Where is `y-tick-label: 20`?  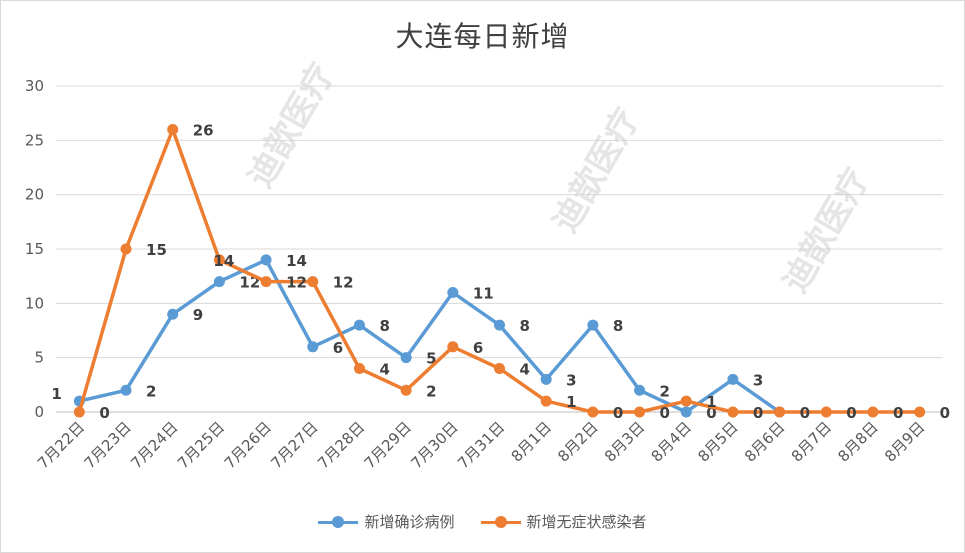 y-tick-label: 20 is located at coordinates (34, 195).